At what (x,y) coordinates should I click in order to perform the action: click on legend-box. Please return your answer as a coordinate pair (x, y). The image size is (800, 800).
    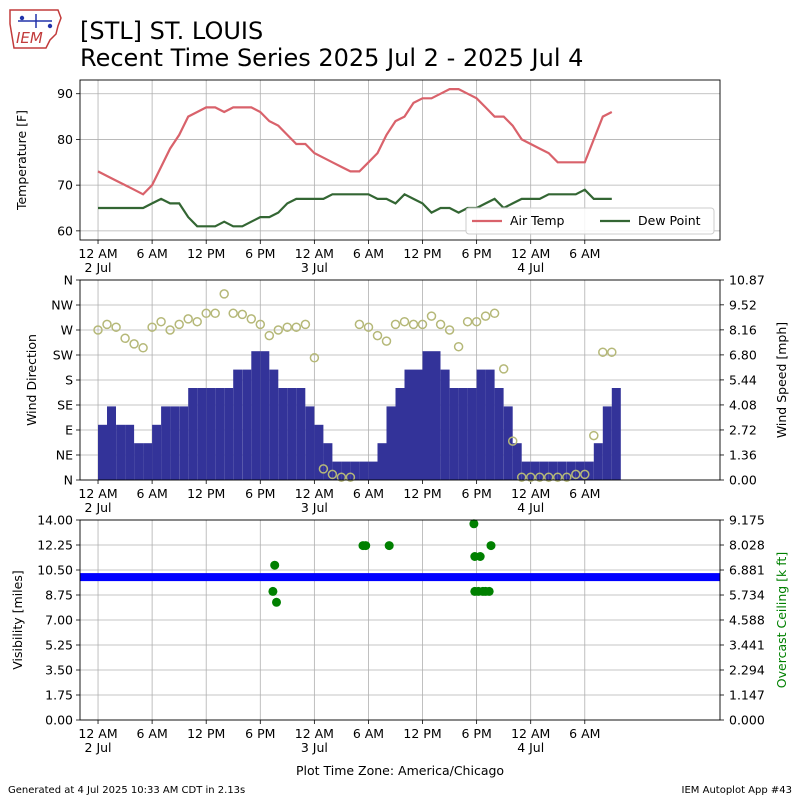
    Looking at the image, I should click on (590, 221).